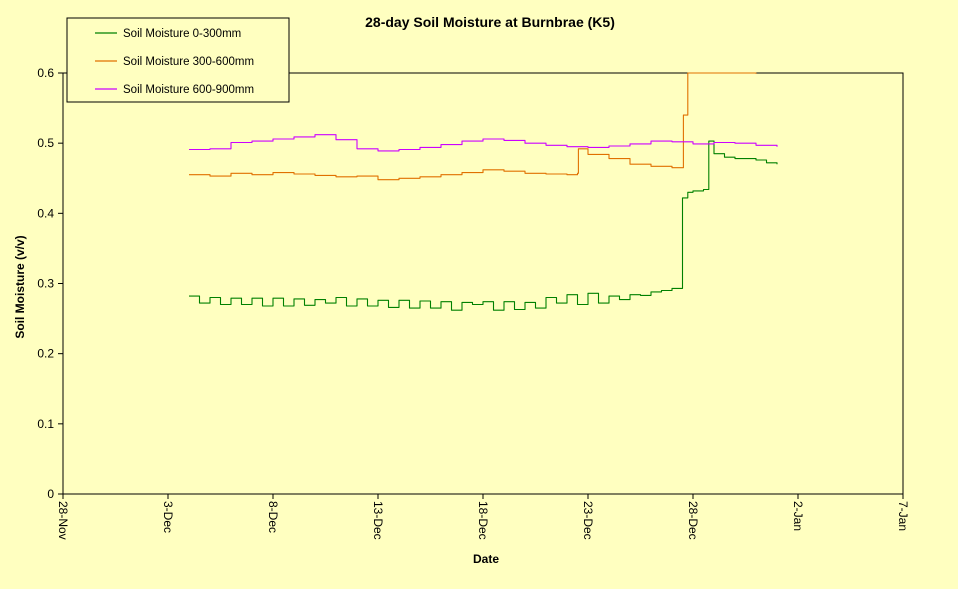 Image resolution: width=958 pixels, height=589 pixels. I want to click on y-tick-label: 0.2, so click(45, 354).